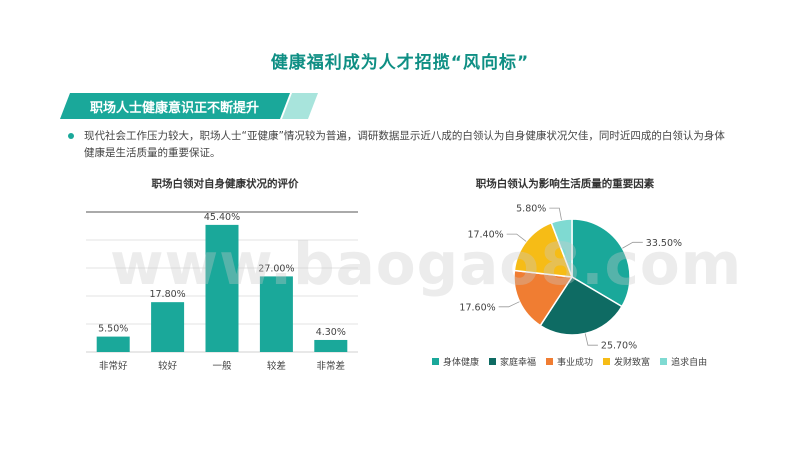 The width and height of the screenshot is (800, 450). I want to click on bar-value-label: 5.50%, so click(113, 329).